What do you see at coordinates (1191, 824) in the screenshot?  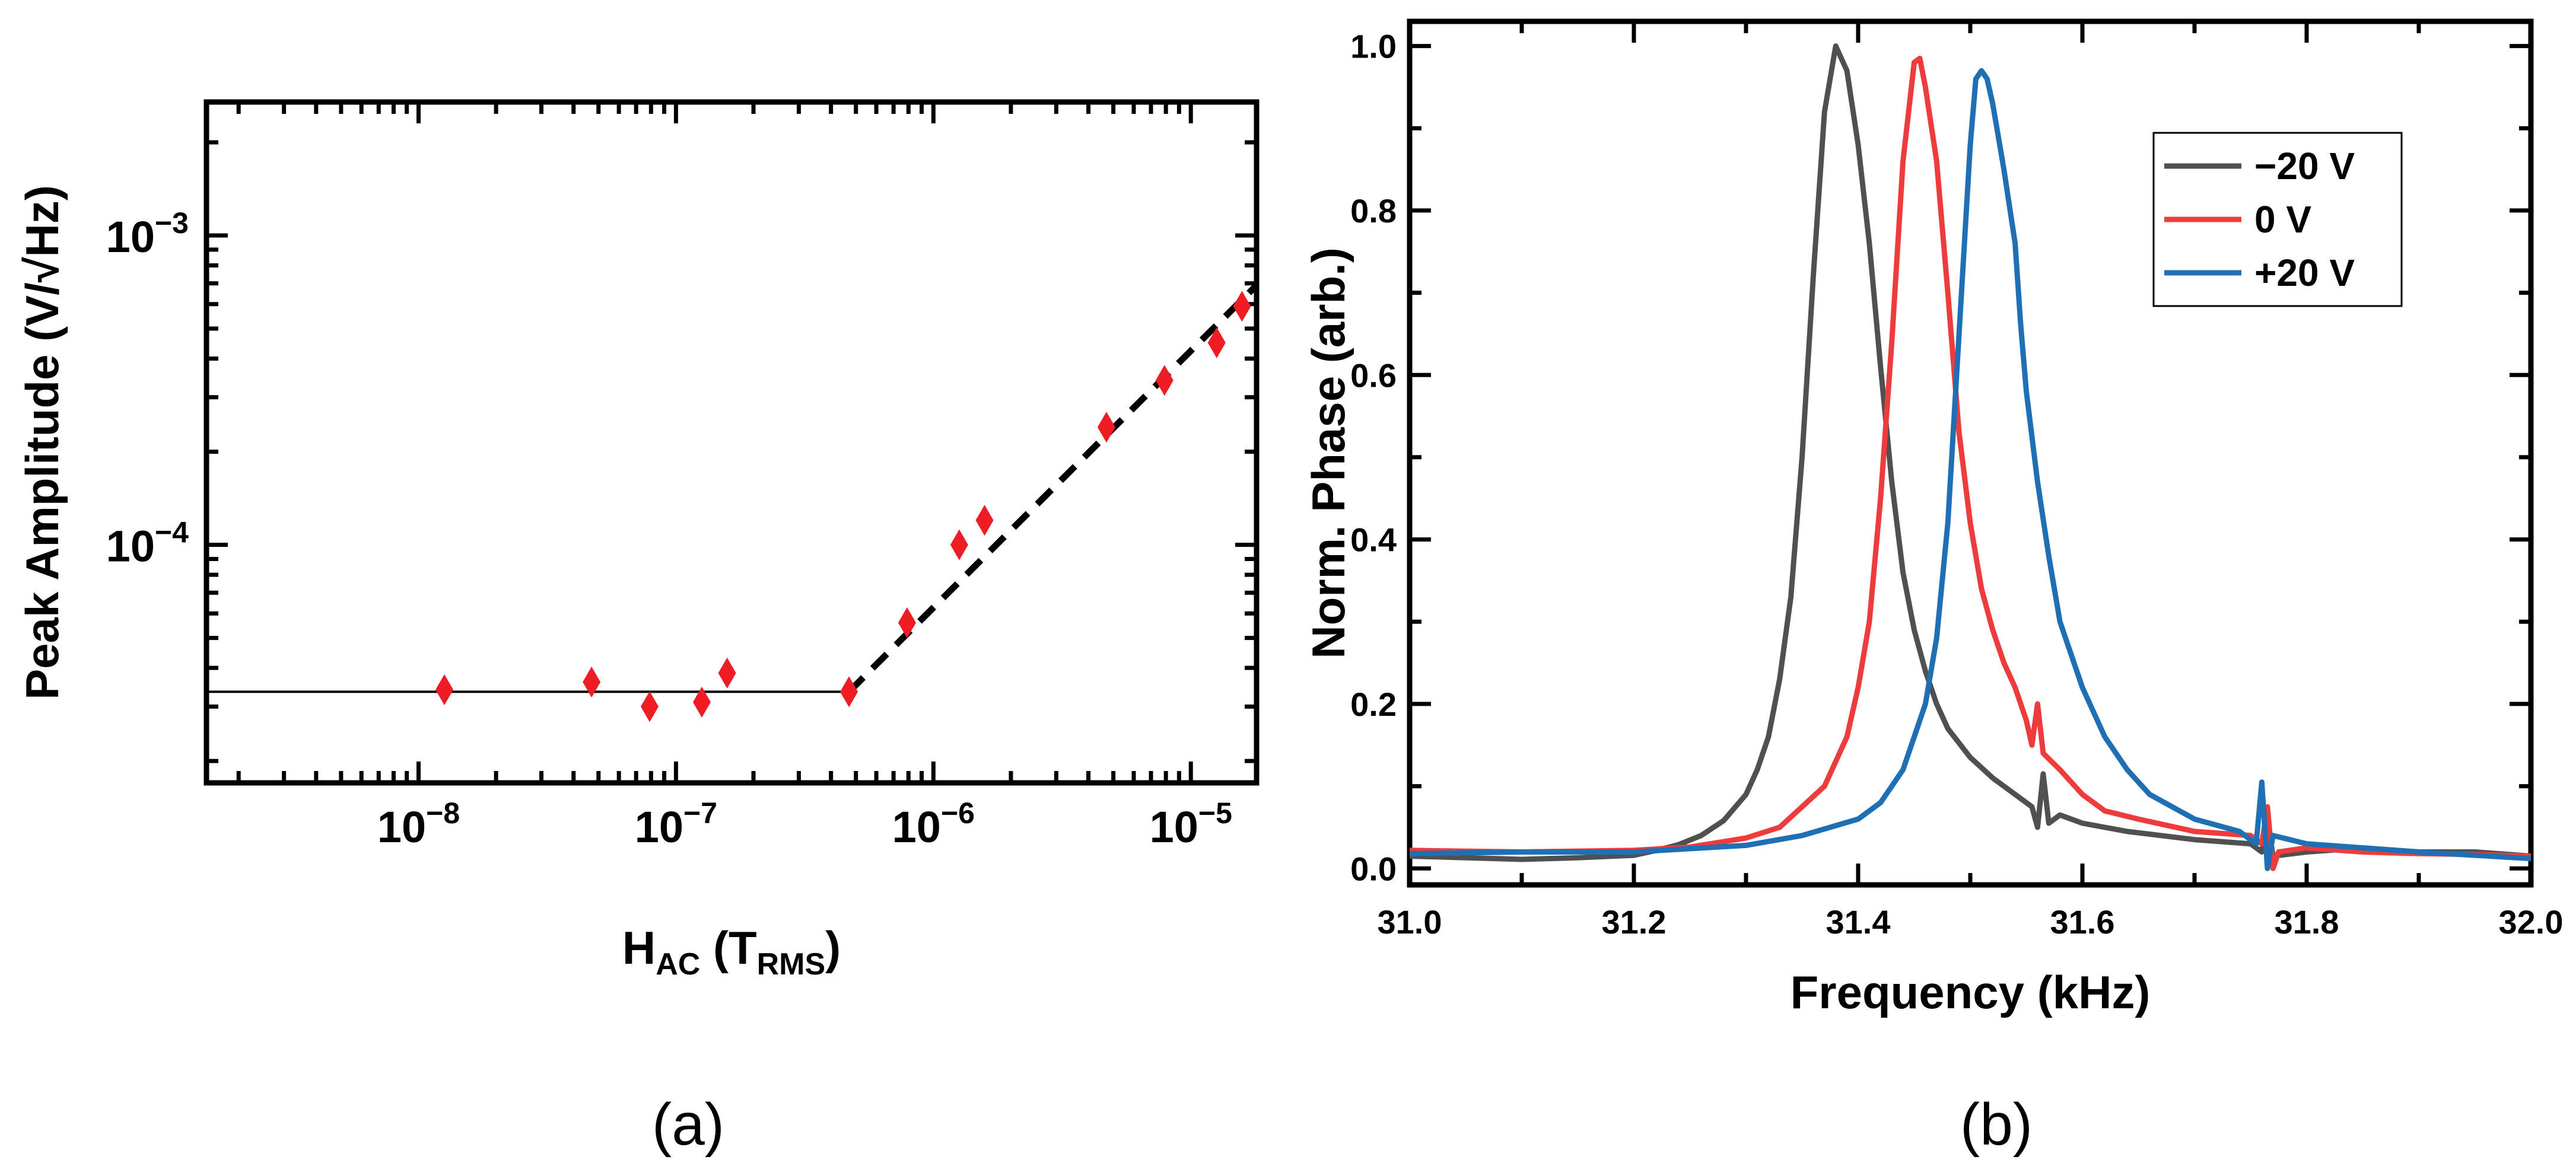 I see `x-tick-label: 10⁻⁵` at bounding box center [1191, 824].